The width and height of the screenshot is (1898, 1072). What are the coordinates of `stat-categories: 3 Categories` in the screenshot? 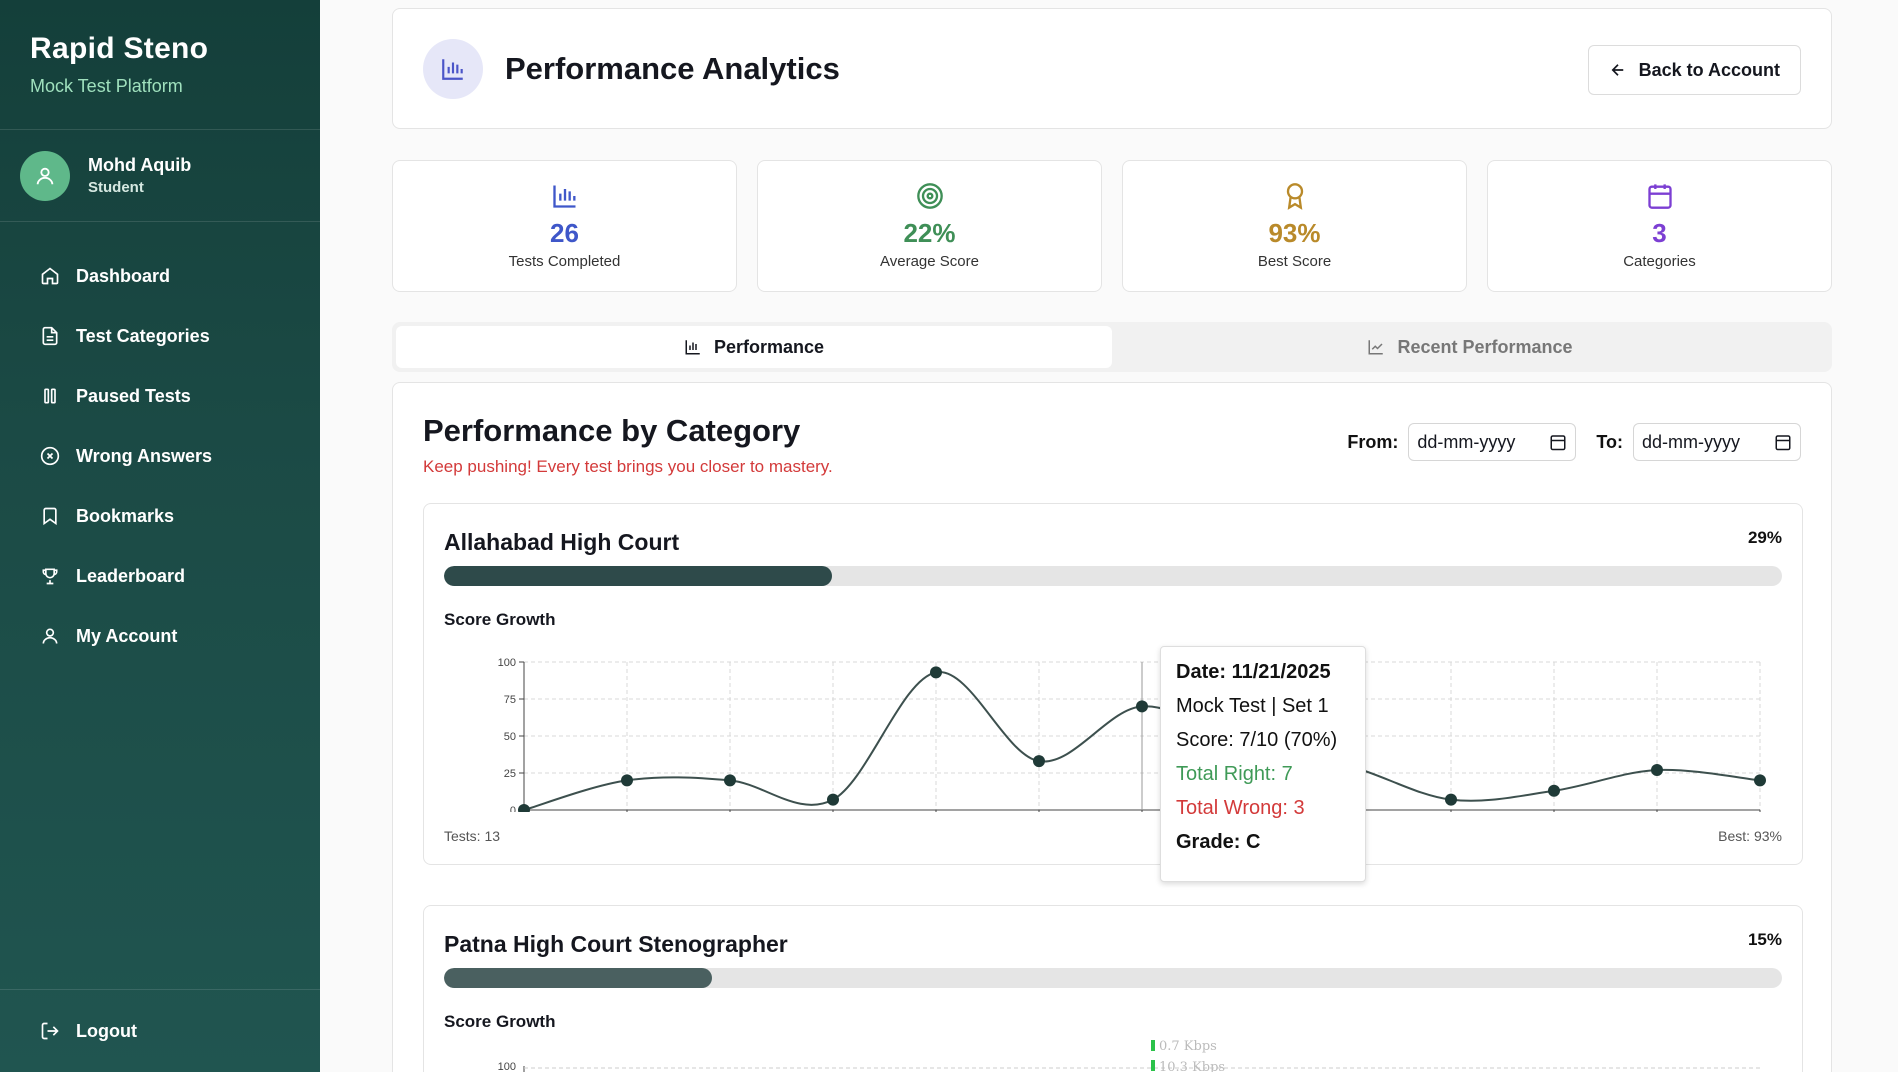 It's located at (1659, 226).